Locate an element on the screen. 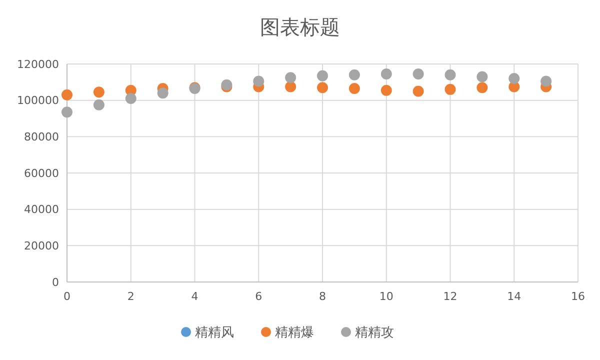  x-tick-label: 10 is located at coordinates (386, 296).